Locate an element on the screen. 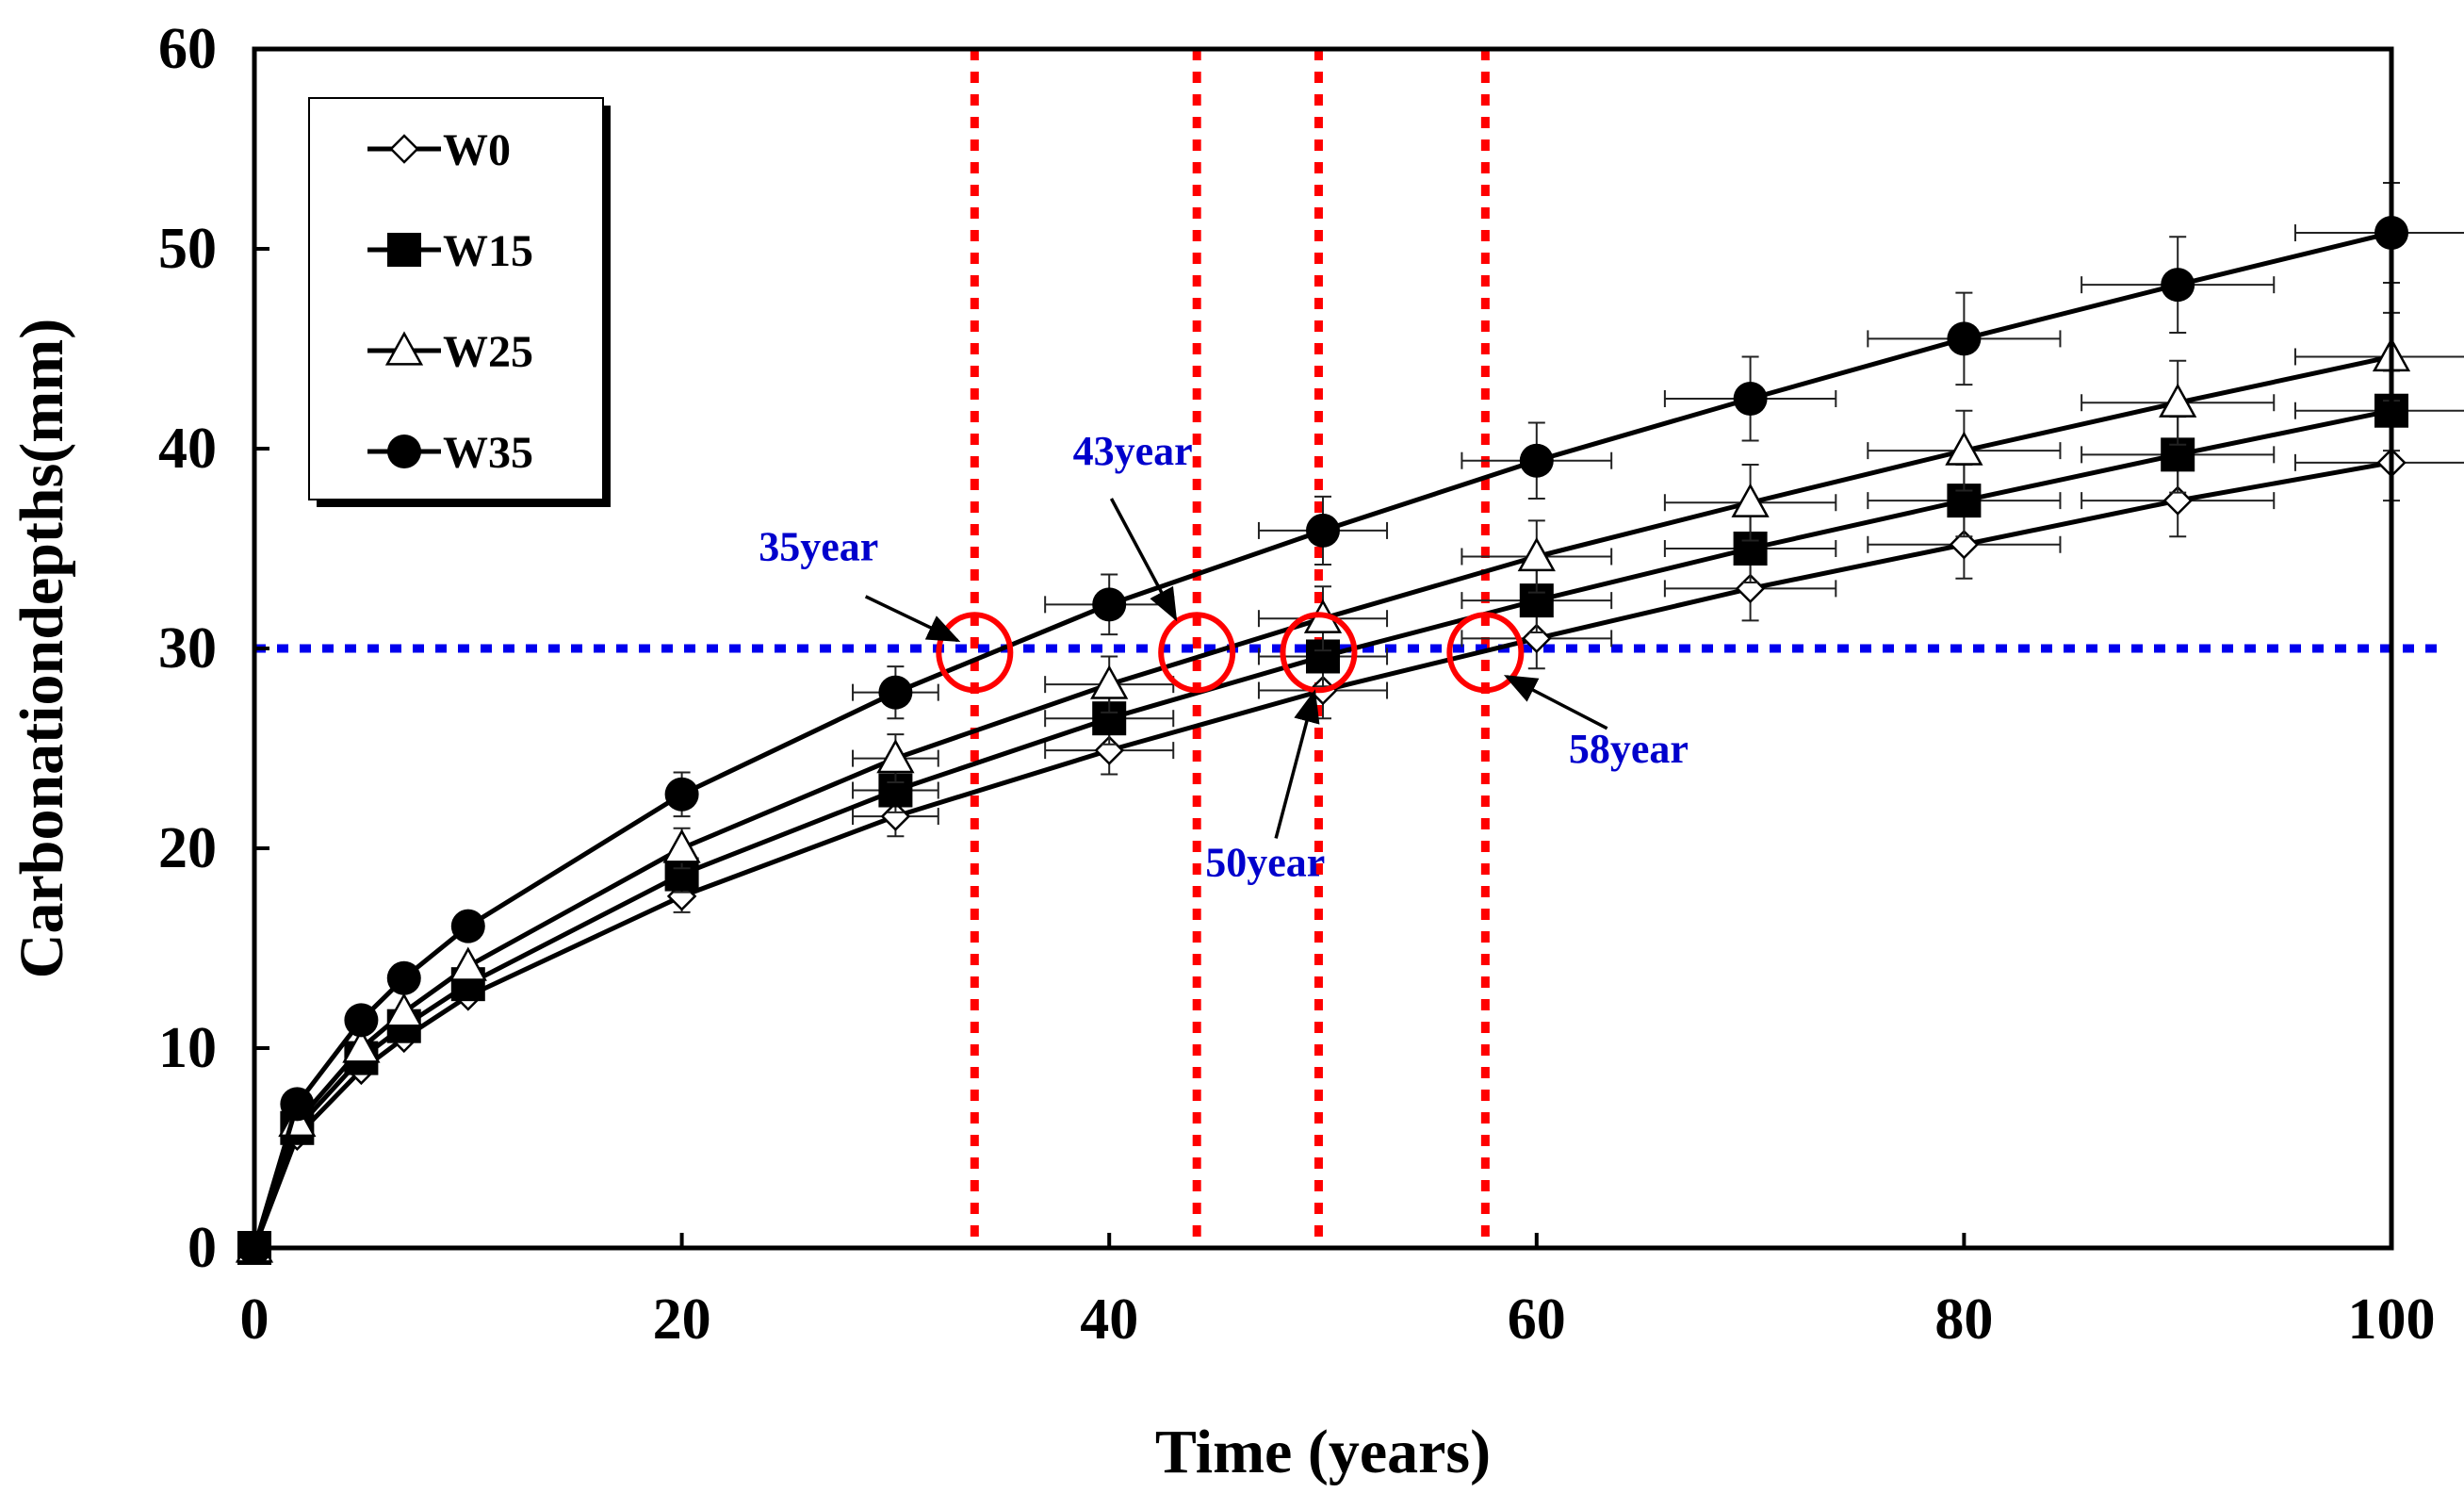 The height and width of the screenshot is (1509, 2464). x-tick-label-0: 0 is located at coordinates (254, 1320).